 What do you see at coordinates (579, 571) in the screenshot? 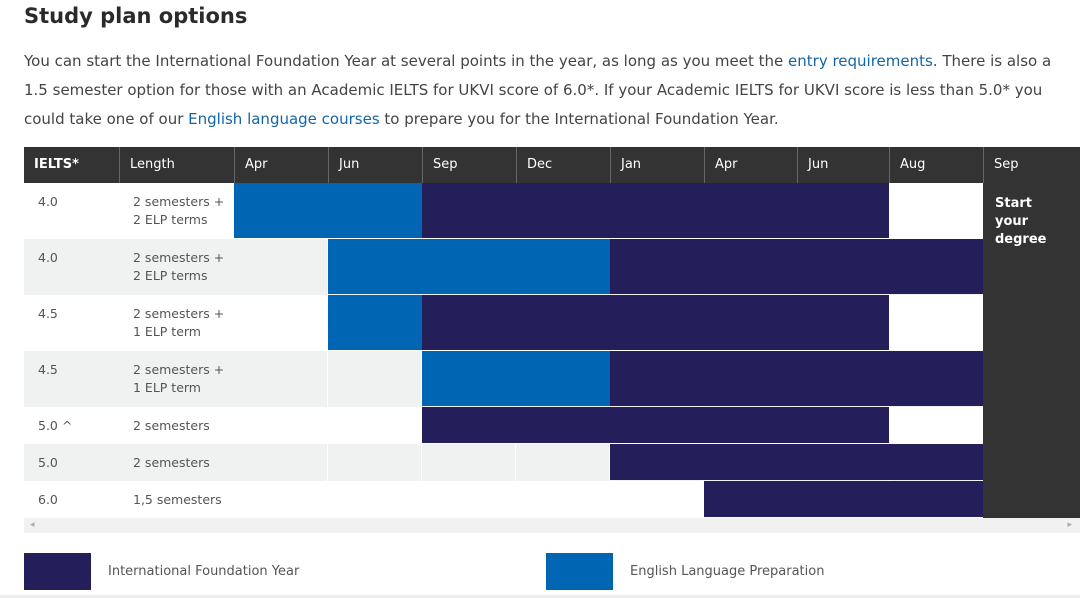
I see `legend-swatch-elp` at bounding box center [579, 571].